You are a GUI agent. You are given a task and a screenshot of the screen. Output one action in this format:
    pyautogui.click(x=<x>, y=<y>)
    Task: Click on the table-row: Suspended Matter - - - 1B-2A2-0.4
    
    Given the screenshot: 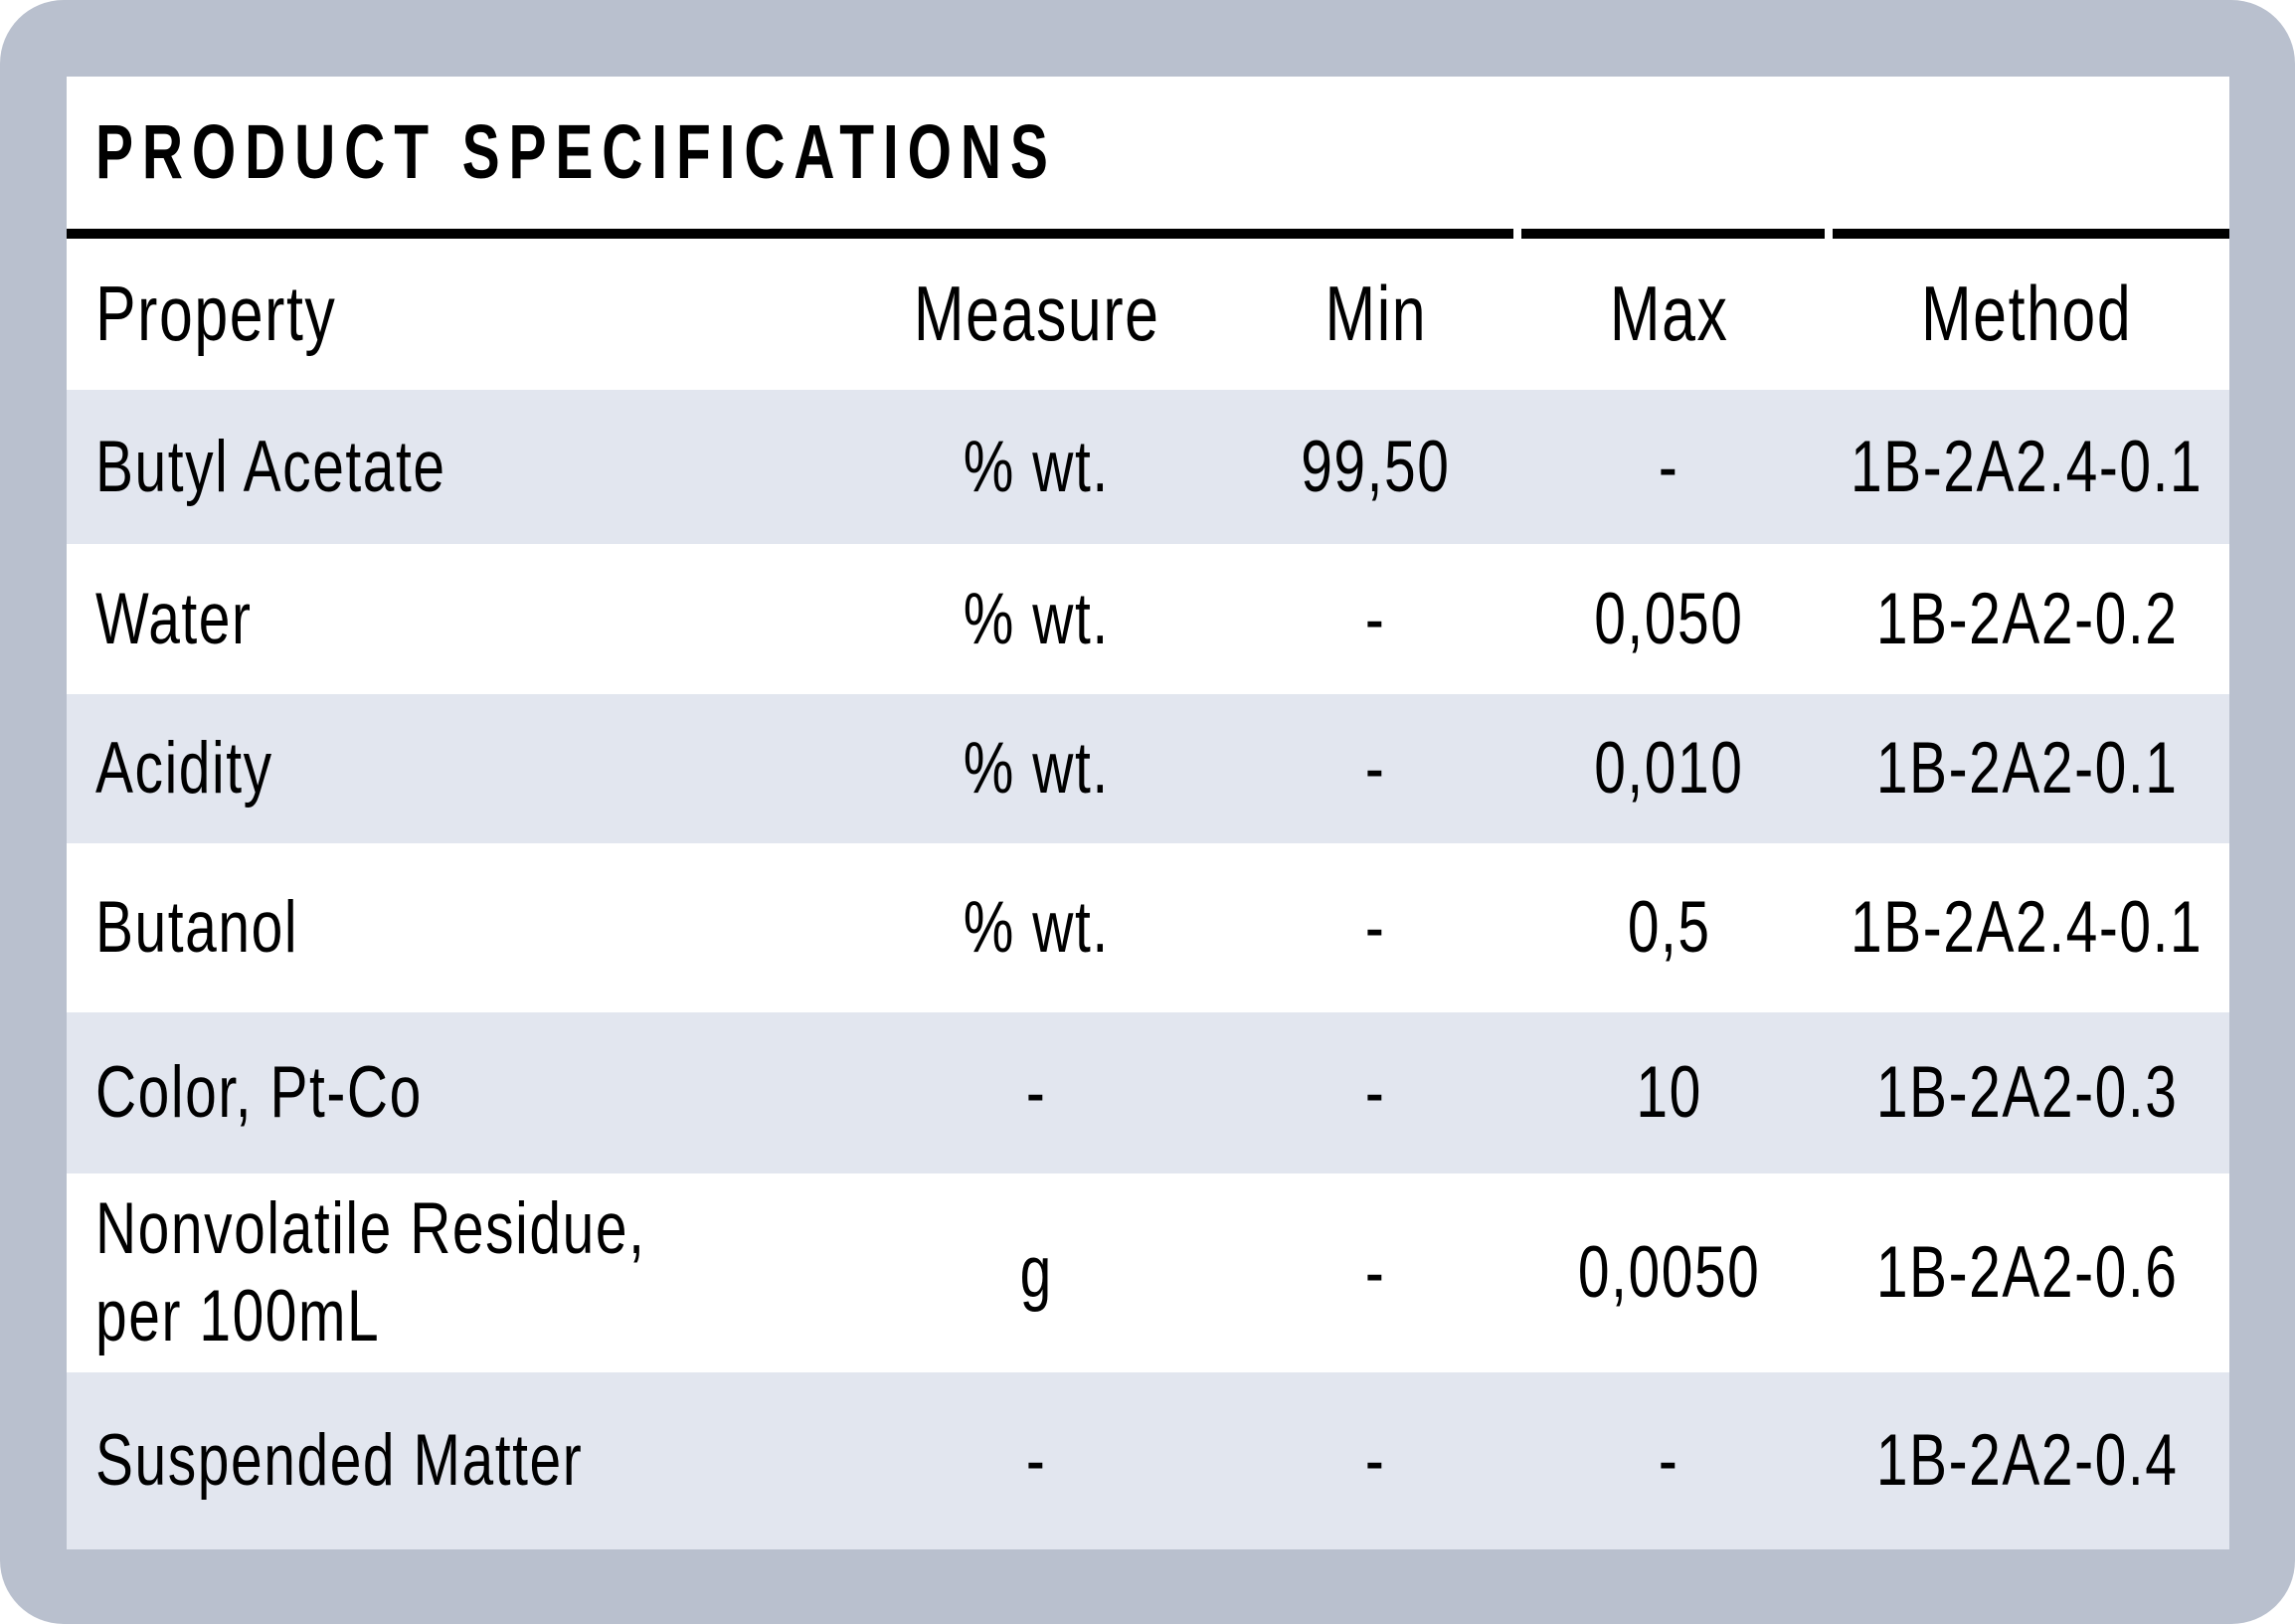 What is the action you would take?
    pyautogui.click(x=1148, y=1460)
    